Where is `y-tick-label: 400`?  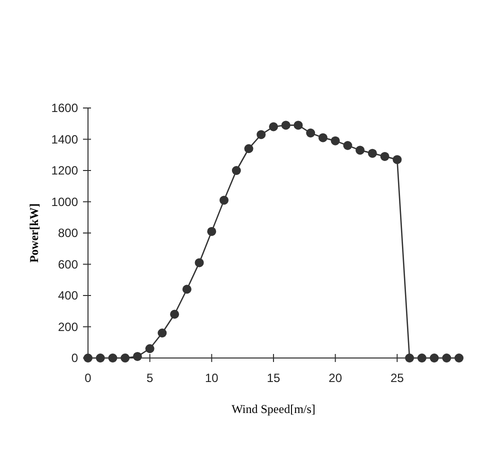
y-tick-label: 400 is located at coordinates (68, 295).